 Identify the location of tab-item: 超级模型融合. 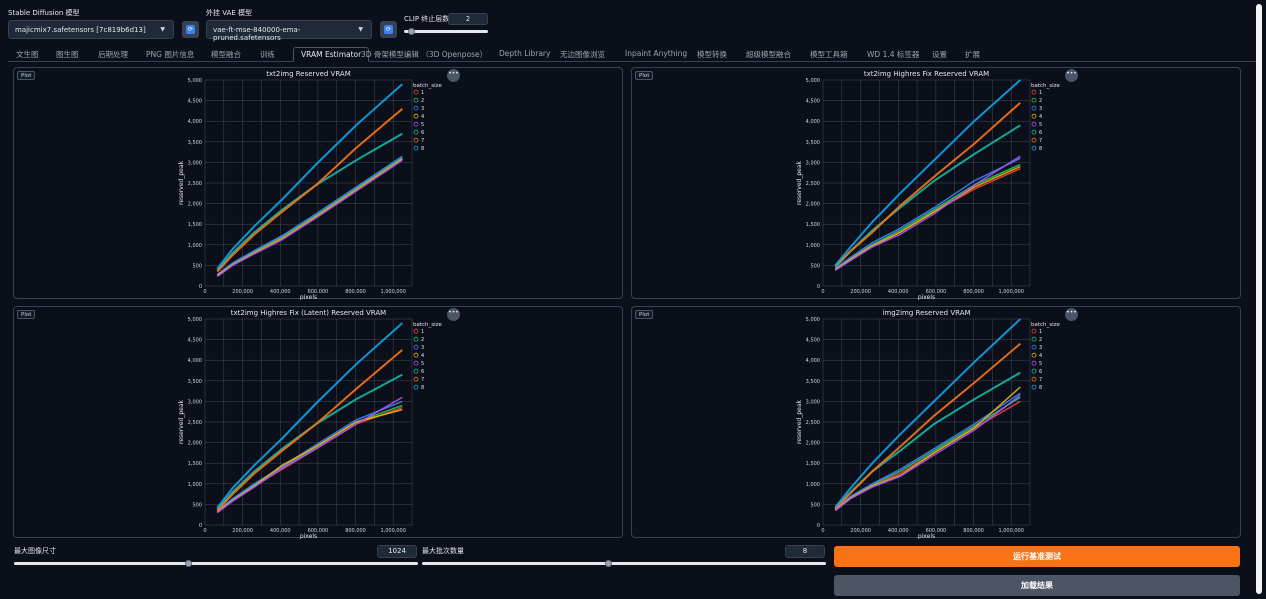
(768, 54).